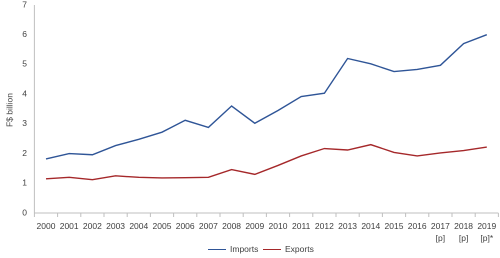 The width and height of the screenshot is (500, 258). I want to click on y-tick-label: 3, so click(24, 123).